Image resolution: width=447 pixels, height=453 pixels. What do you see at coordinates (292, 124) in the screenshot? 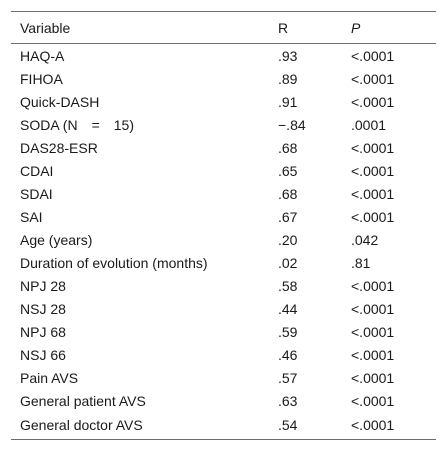
I see `cell-r: −.84` at bounding box center [292, 124].